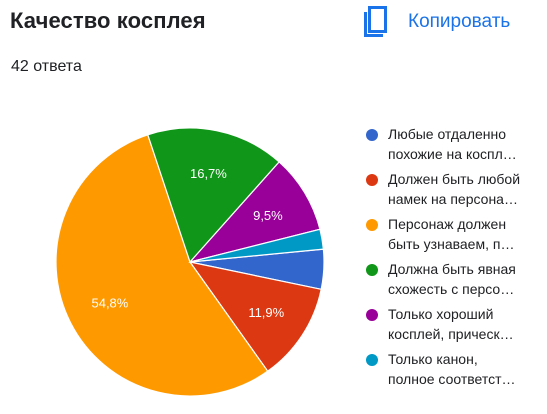  Describe the element at coordinates (375, 21) in the screenshot. I see `copy-icon` at that location.